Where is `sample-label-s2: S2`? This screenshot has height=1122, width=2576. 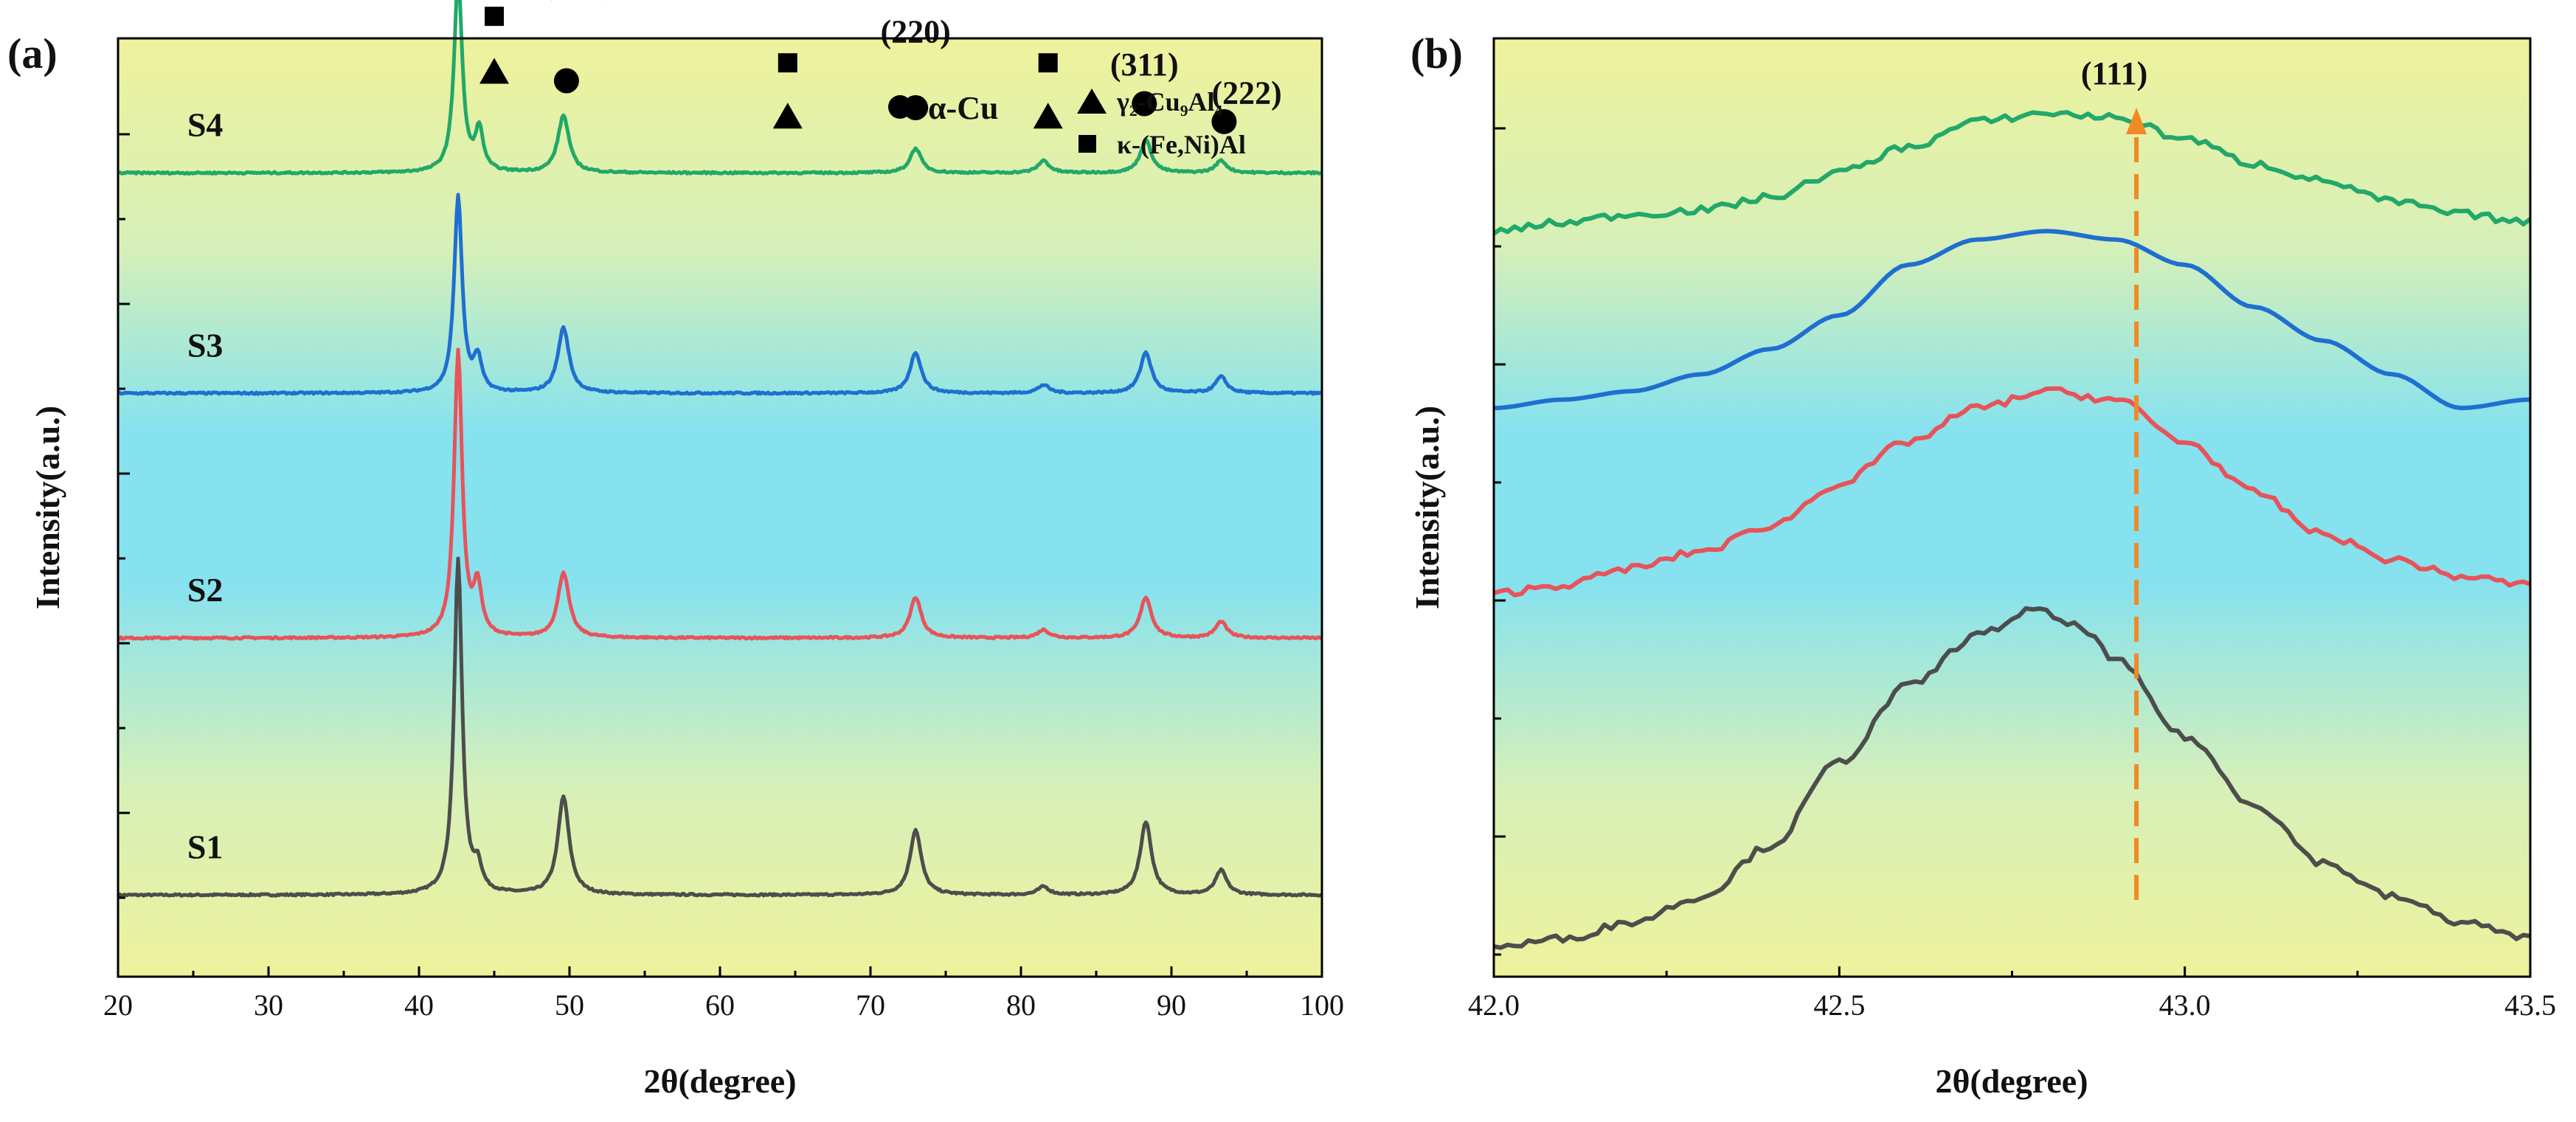
sample-label-s2: S2 is located at coordinates (205, 590).